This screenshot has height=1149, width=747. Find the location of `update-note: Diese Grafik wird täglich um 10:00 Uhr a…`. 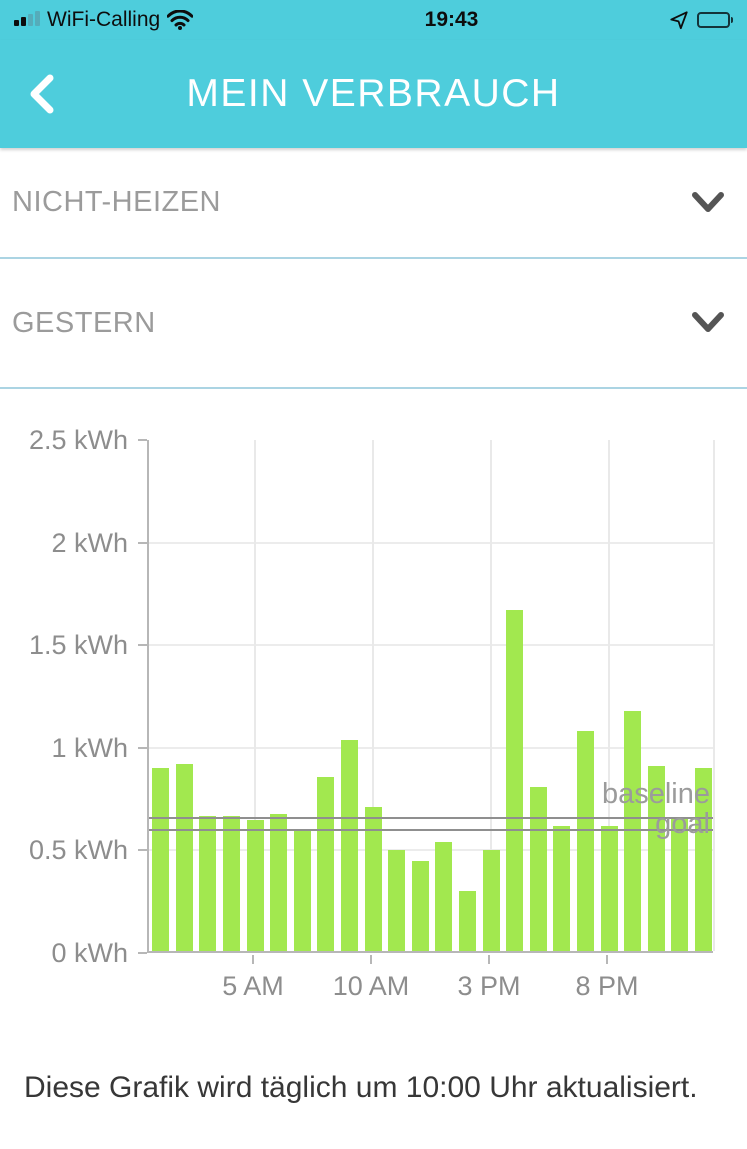

update-note: Diese Grafik wird täglich um 10:00 Uhr a… is located at coordinates (361, 1087).